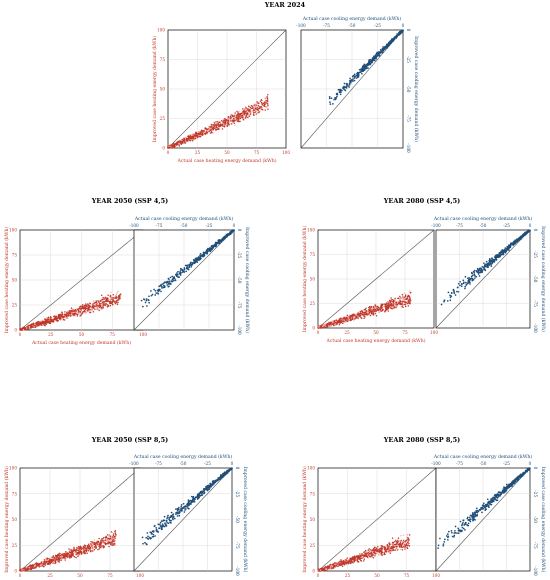 The image size is (550, 580). I want to click on panel-title: YEAR 2080 (SSP 4,5), so click(422, 201).